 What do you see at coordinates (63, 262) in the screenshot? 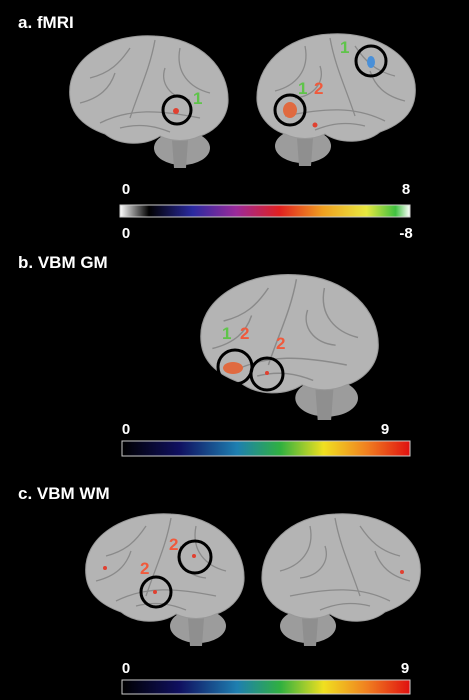
I see `panel-title: b. VBM GM` at bounding box center [63, 262].